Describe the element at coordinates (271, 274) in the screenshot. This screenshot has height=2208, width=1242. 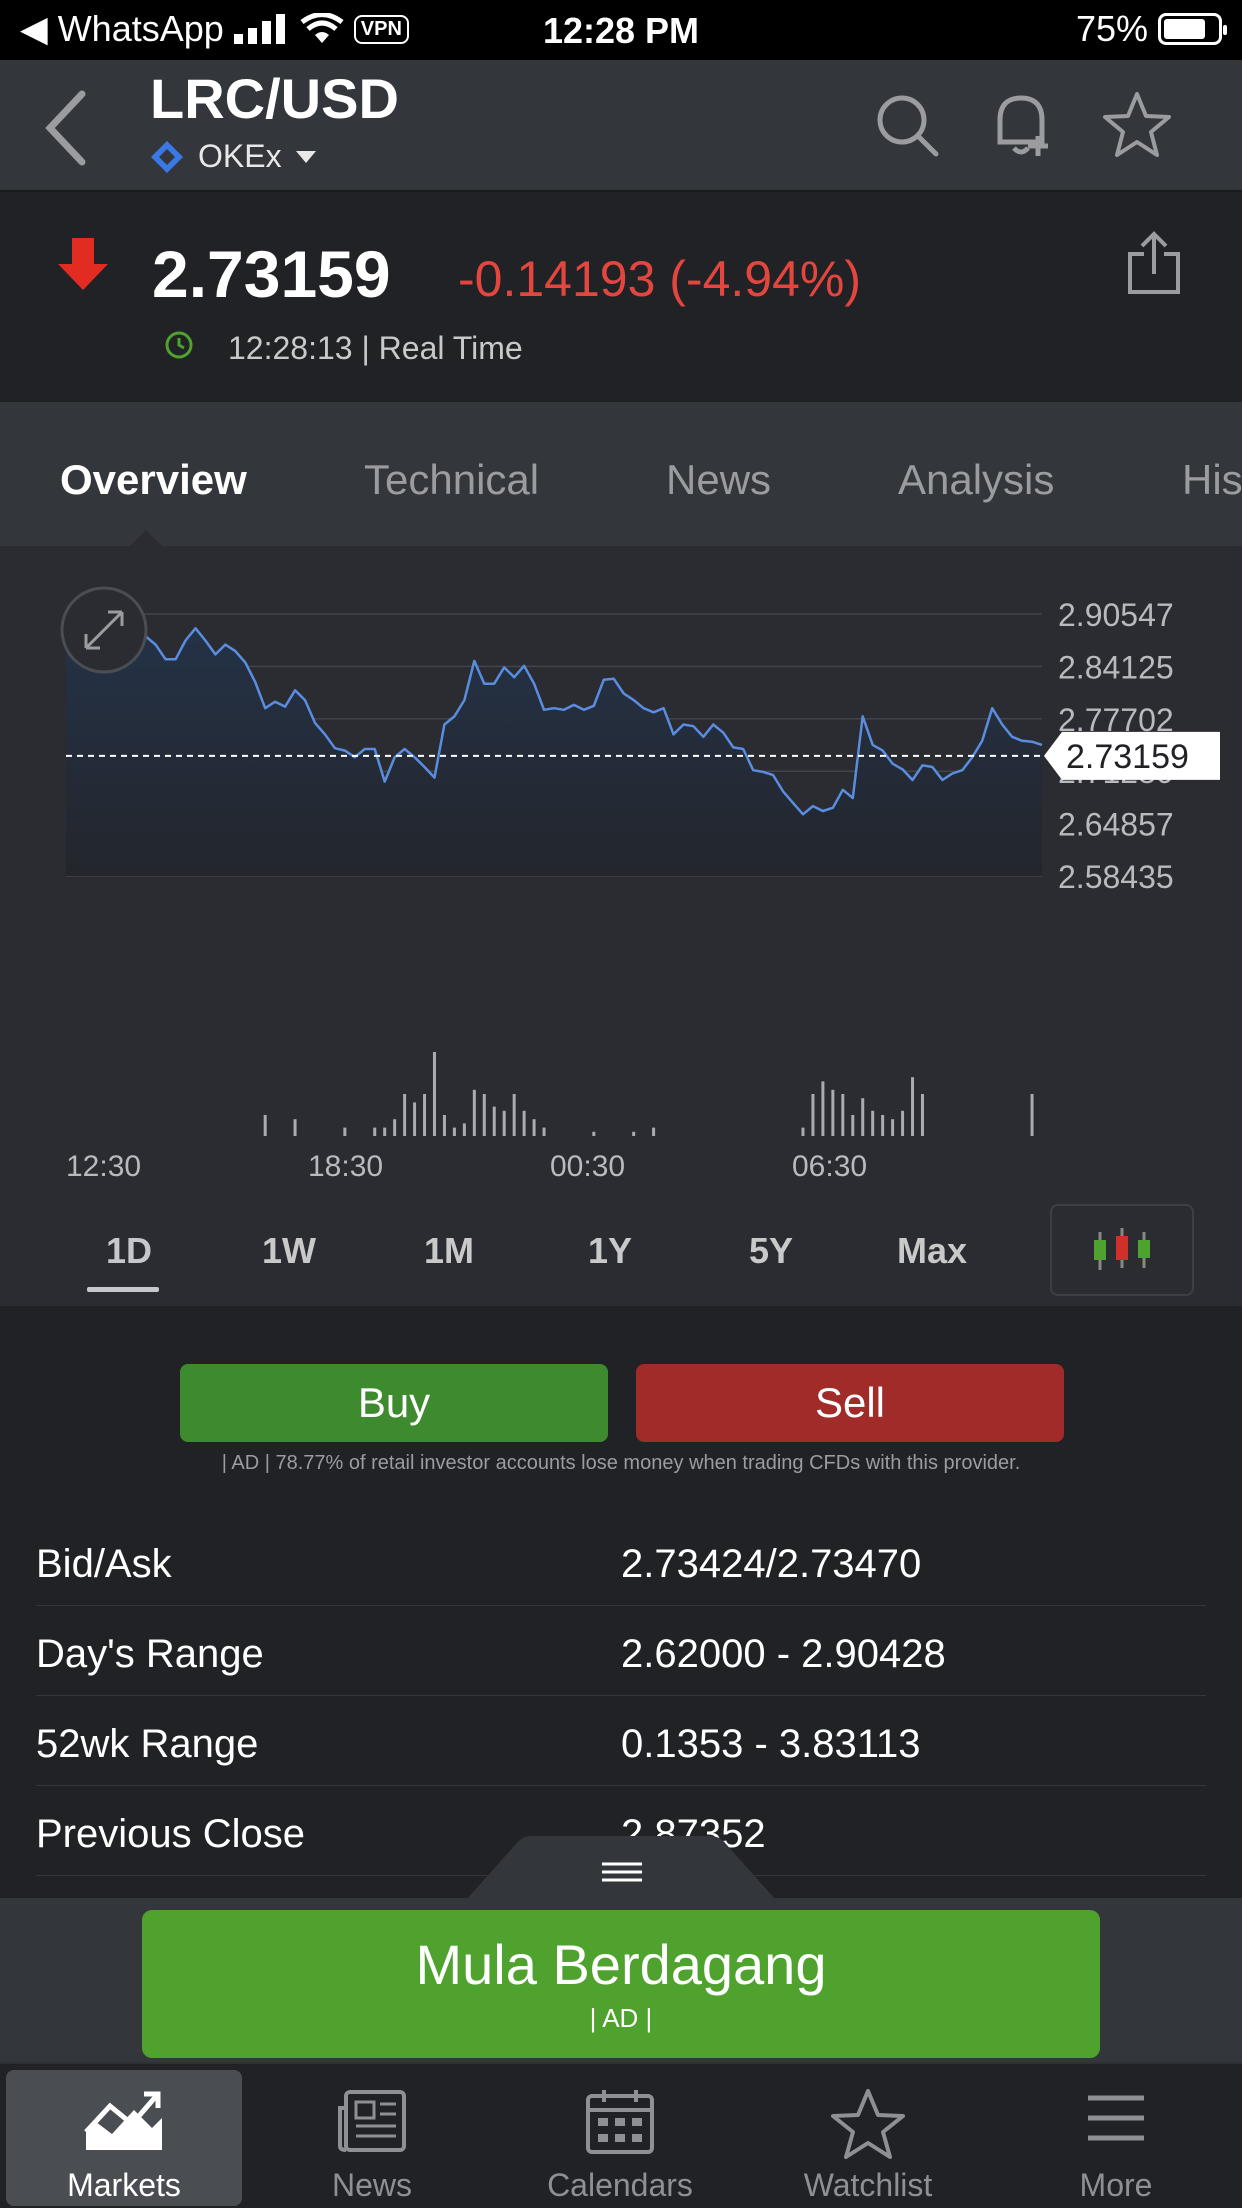
I see `last-price: 2.73159` at that location.